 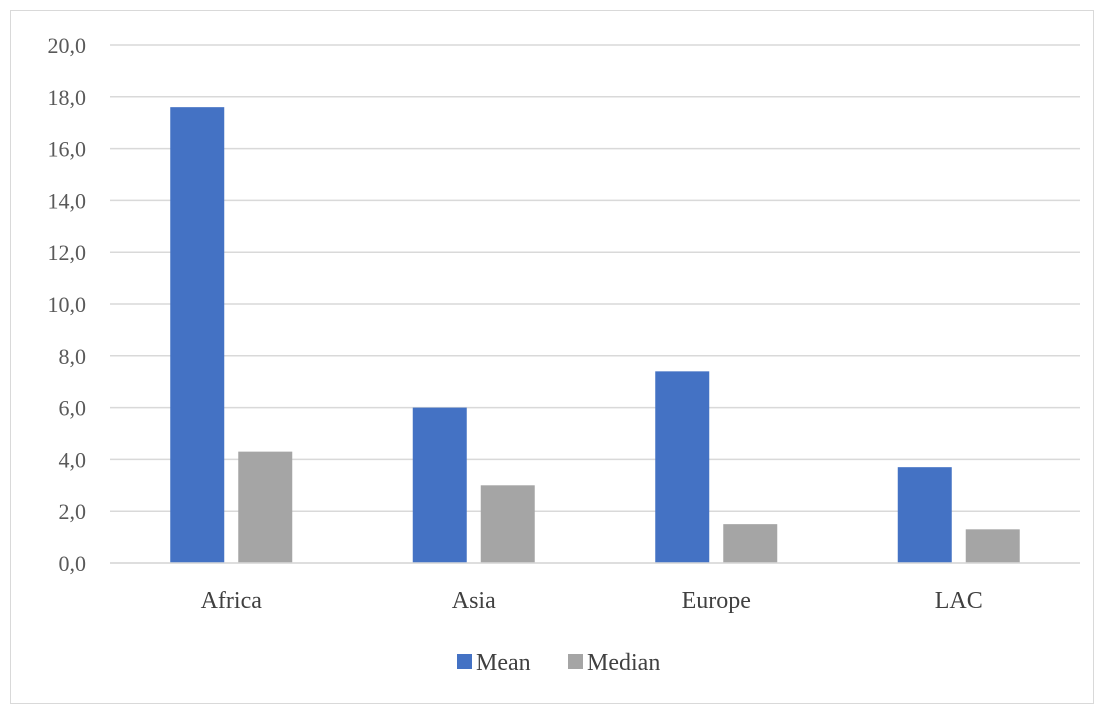 I want to click on x-category-label: Europe, so click(x=716, y=601).